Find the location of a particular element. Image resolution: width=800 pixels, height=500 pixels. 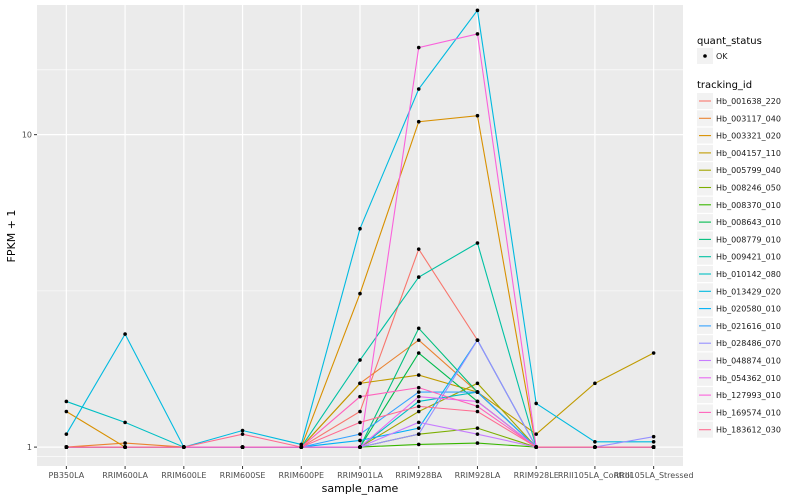

x-tick-label: RRIM600LE is located at coordinates (183, 475).